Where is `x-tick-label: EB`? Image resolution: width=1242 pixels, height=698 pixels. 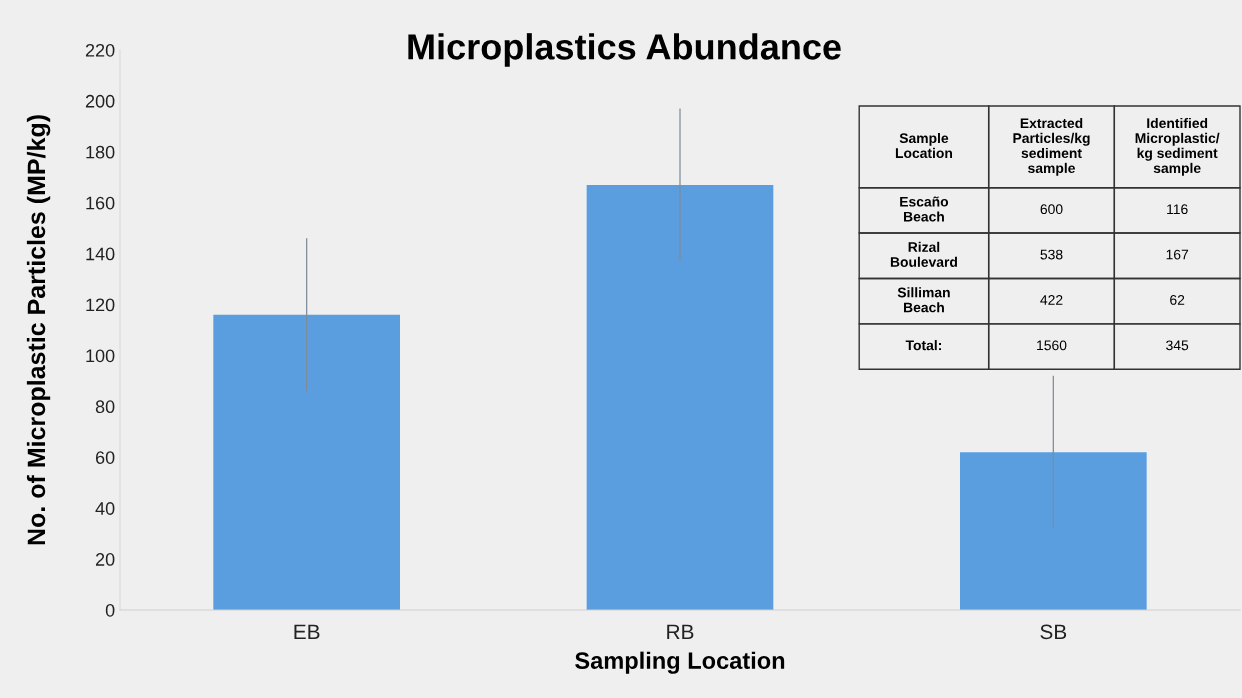 x-tick-label: EB is located at coordinates (307, 631).